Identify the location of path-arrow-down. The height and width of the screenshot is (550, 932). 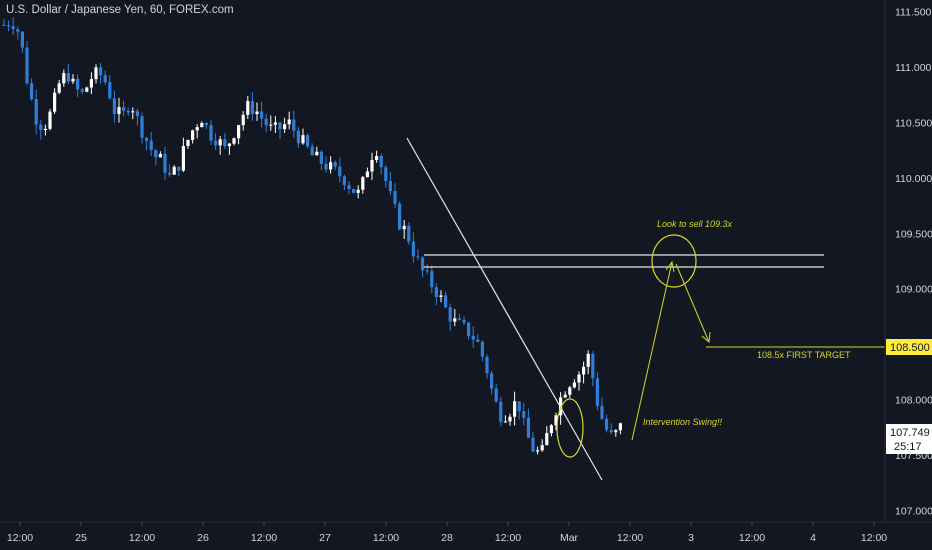
(692, 303).